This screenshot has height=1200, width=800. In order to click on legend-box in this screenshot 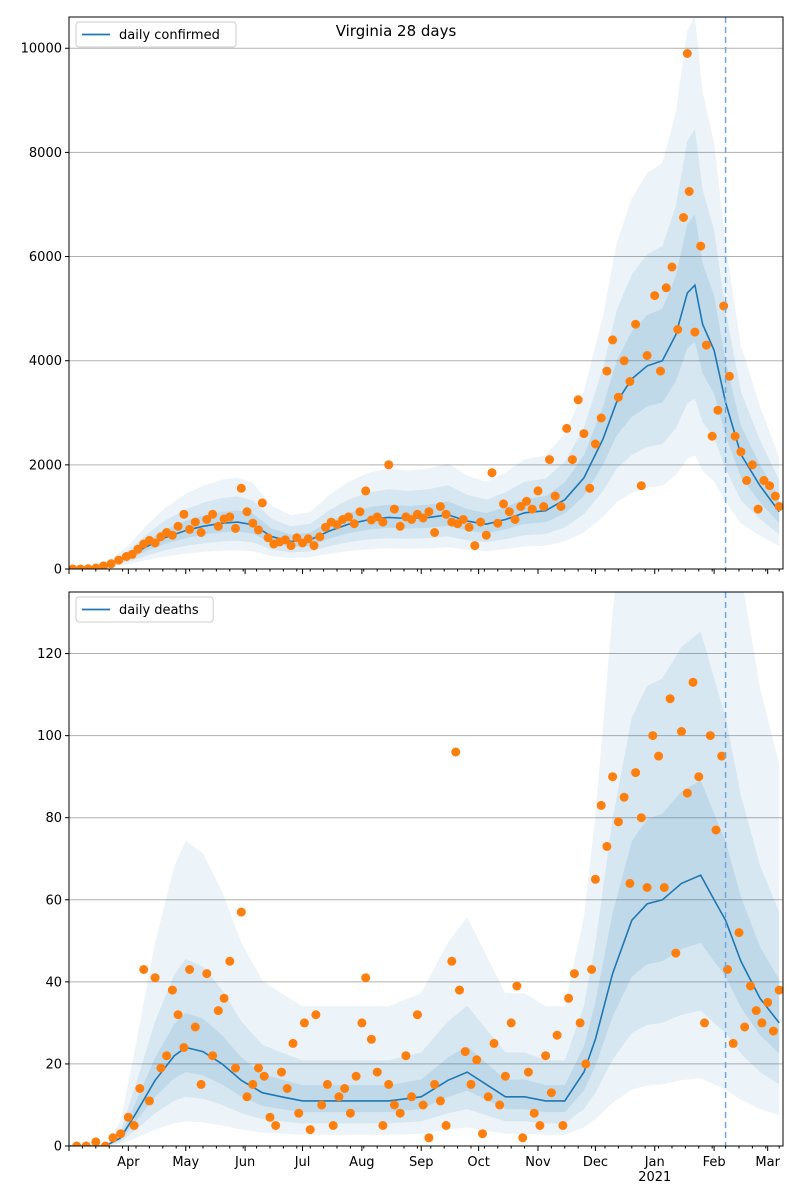, I will do `click(156, 34)`.